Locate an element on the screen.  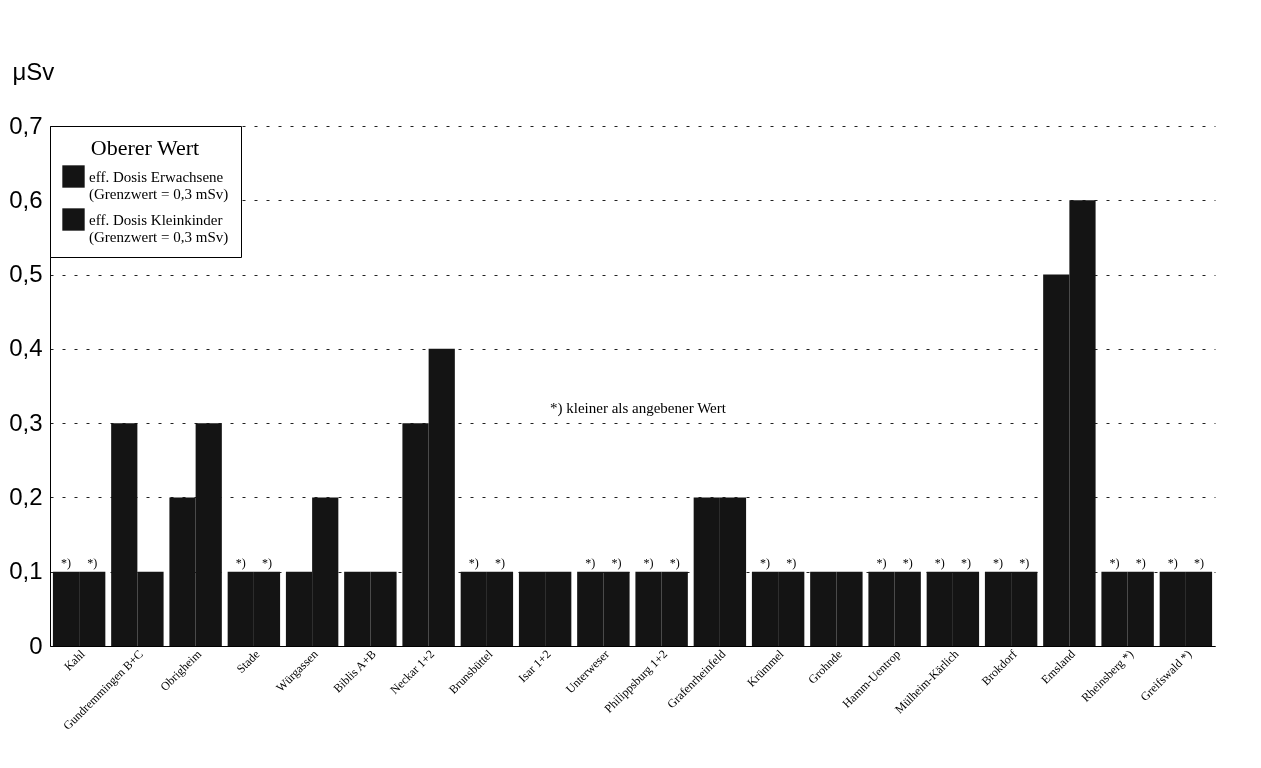
y-tick-label: 0 is located at coordinates (36, 645).